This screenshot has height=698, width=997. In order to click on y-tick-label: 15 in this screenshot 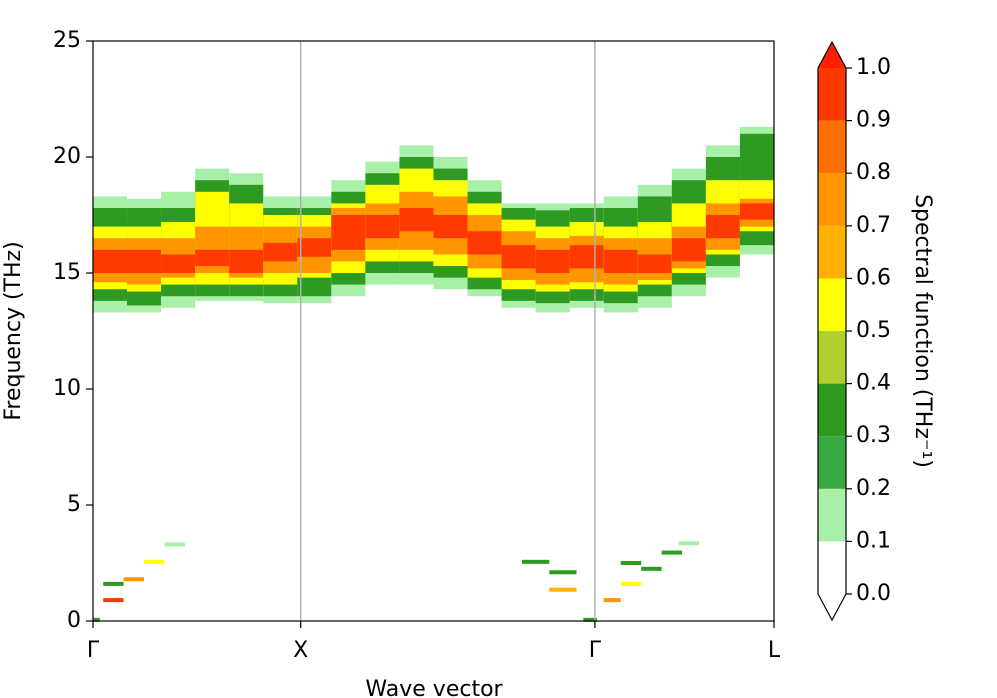, I will do `click(67, 272)`.